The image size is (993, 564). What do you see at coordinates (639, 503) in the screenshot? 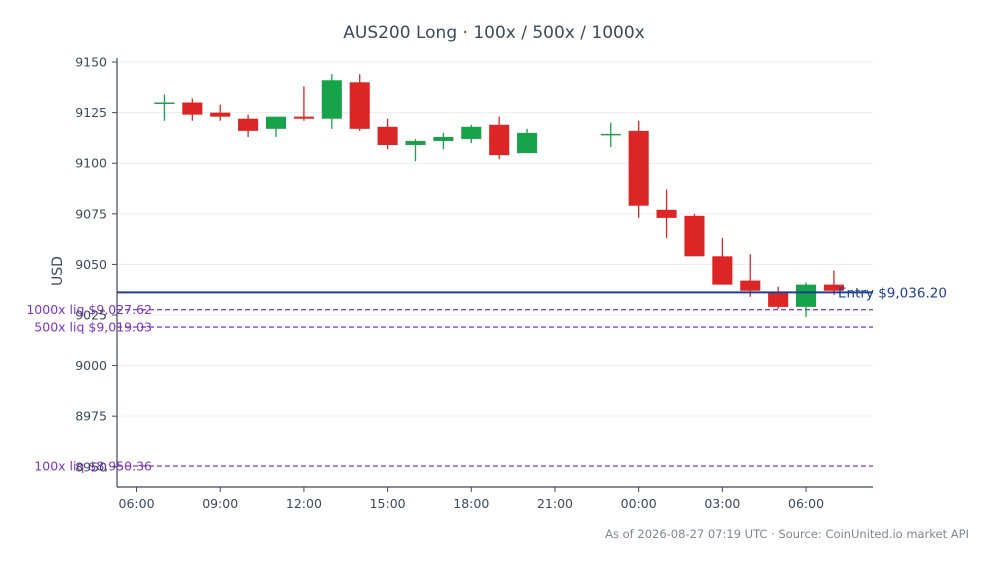
I see `x-tick-label: 00:00` at bounding box center [639, 503].